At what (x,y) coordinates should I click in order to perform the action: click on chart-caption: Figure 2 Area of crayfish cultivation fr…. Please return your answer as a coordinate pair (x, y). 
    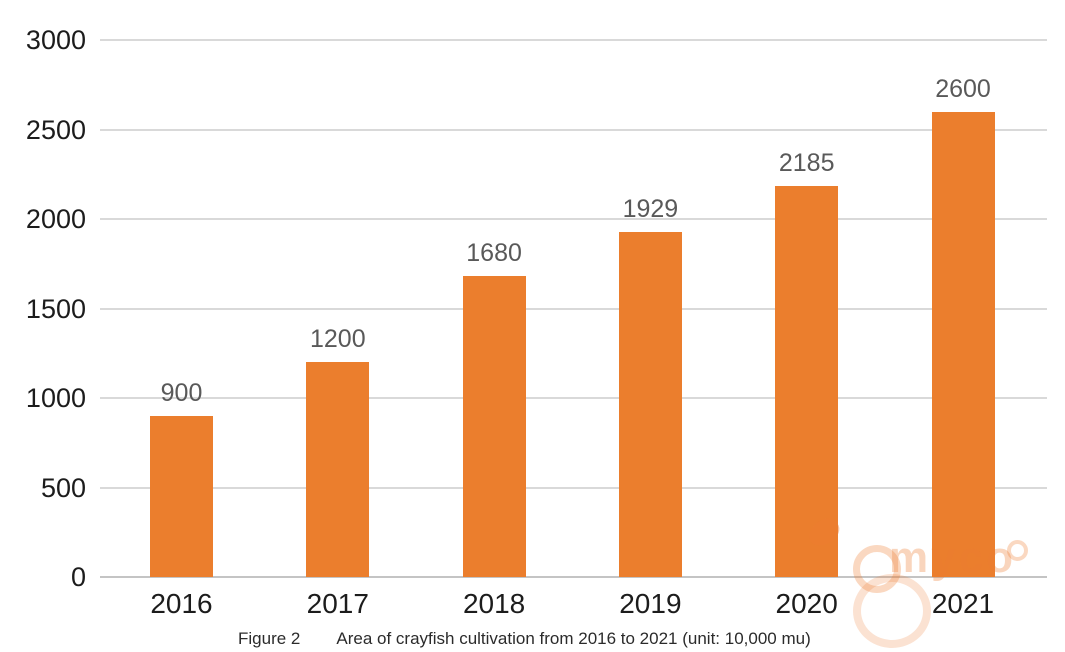
    Looking at the image, I should click on (524, 639).